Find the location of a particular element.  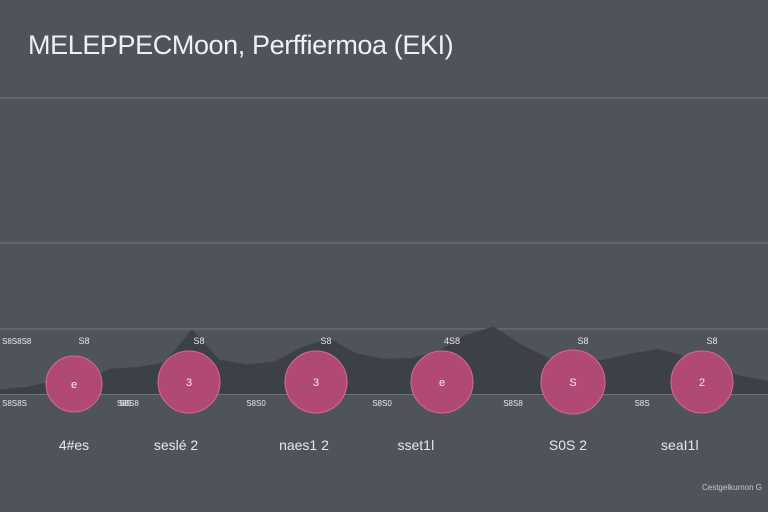

left-bottom-label: S8S8S is located at coordinates (14, 403).